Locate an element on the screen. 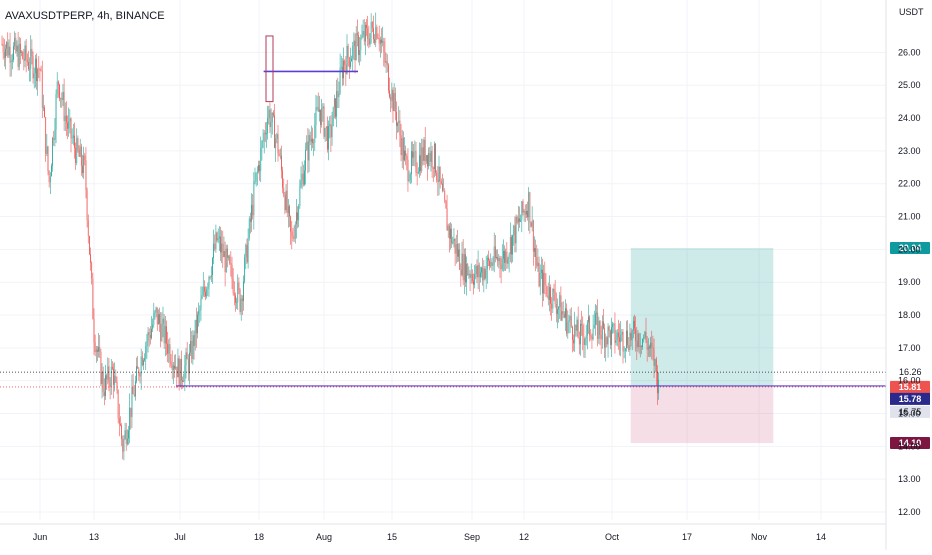 This screenshot has height=555, width=932. x-tick-label: 12 is located at coordinates (524, 537).